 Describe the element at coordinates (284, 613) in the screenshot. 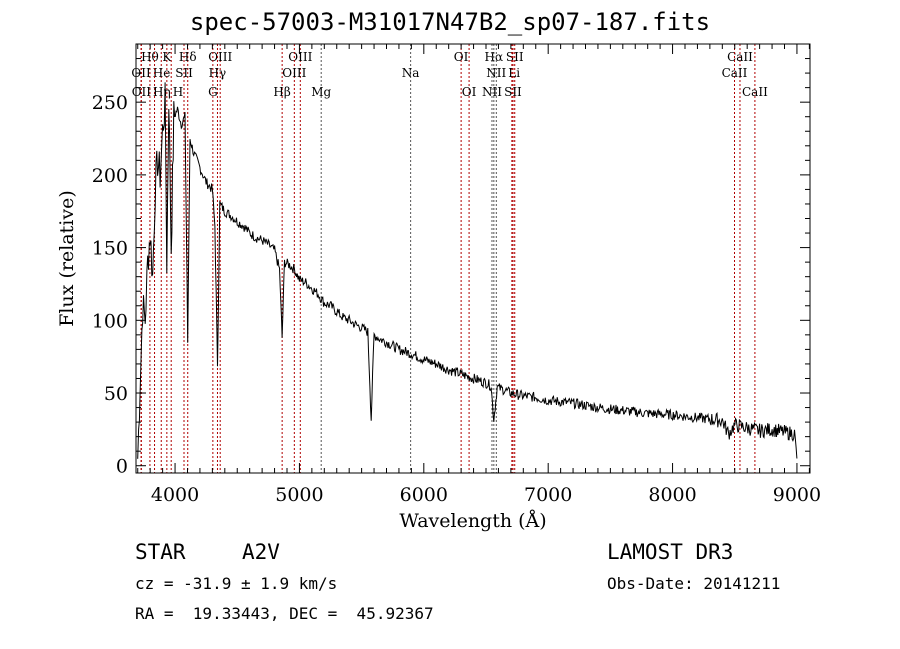

I see `ra-dec: RA = 19.33443, DEC = 45.92367` at that location.